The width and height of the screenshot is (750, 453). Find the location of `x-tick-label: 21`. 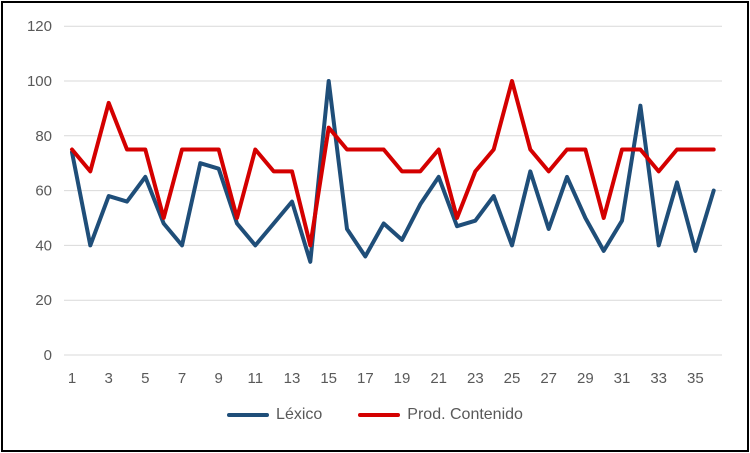

x-tick-label: 21 is located at coordinates (438, 378).